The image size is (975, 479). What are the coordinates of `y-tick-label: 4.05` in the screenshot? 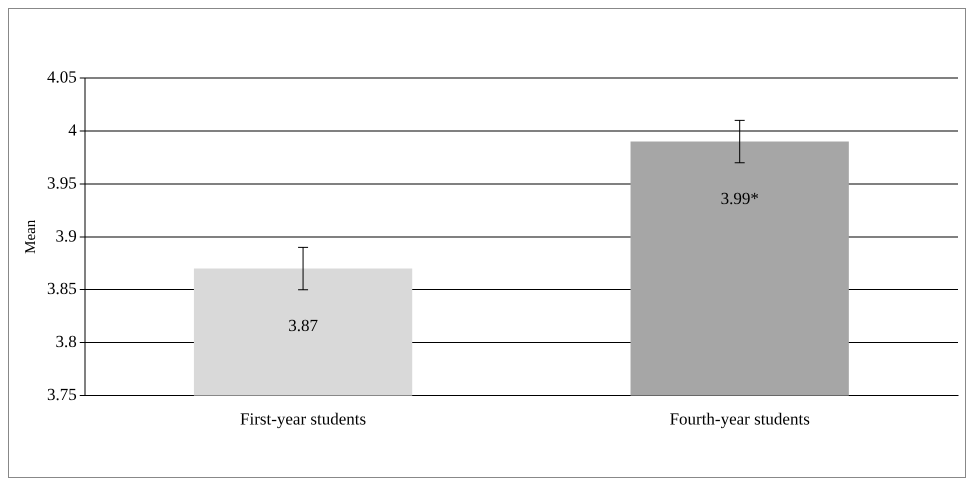 It's located at (62, 76).